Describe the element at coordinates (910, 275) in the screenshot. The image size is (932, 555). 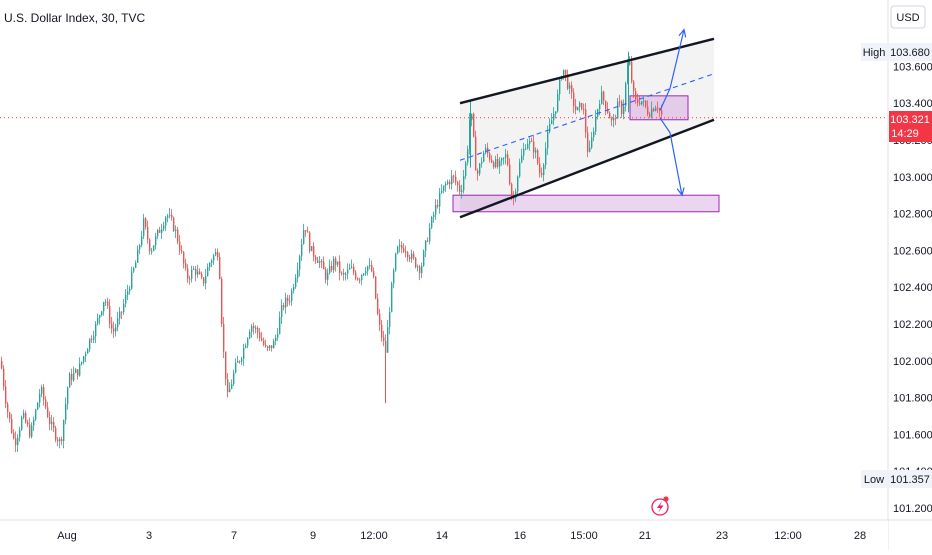
I see `price-scale` at that location.